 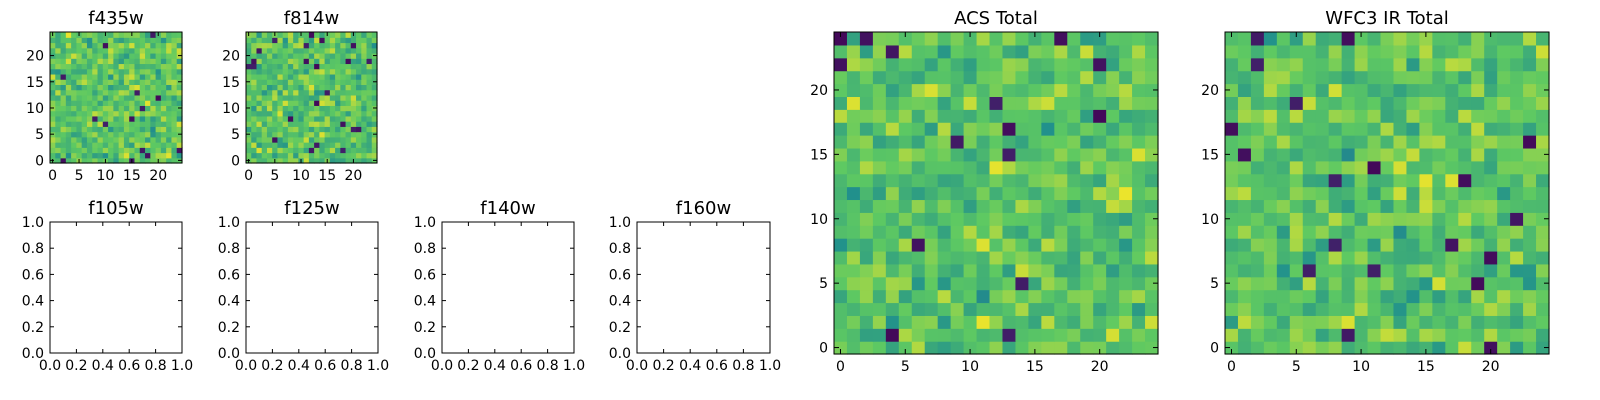 I want to click on x-tick-label: 0.6, so click(x=129, y=366).